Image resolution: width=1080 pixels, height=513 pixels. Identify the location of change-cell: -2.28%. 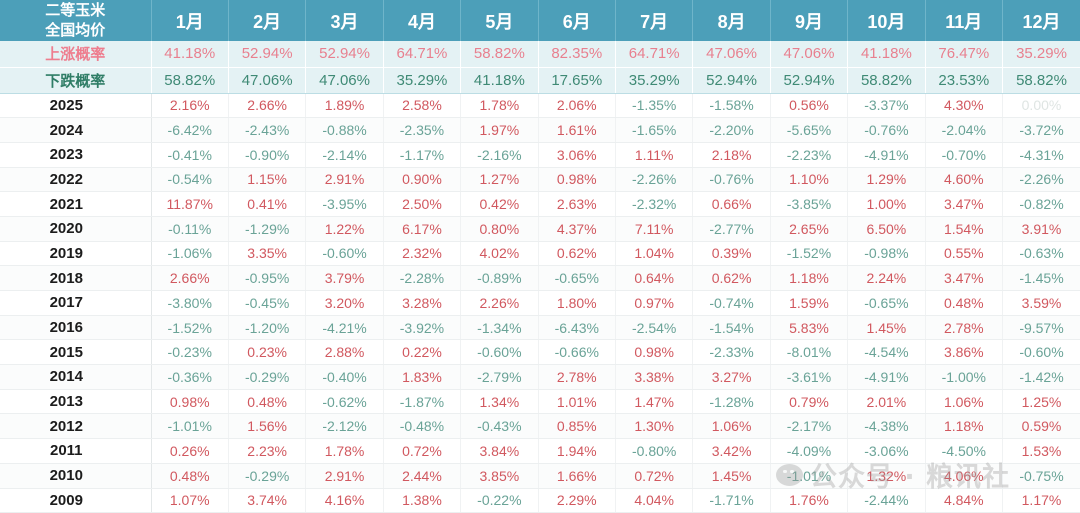
(422, 278).